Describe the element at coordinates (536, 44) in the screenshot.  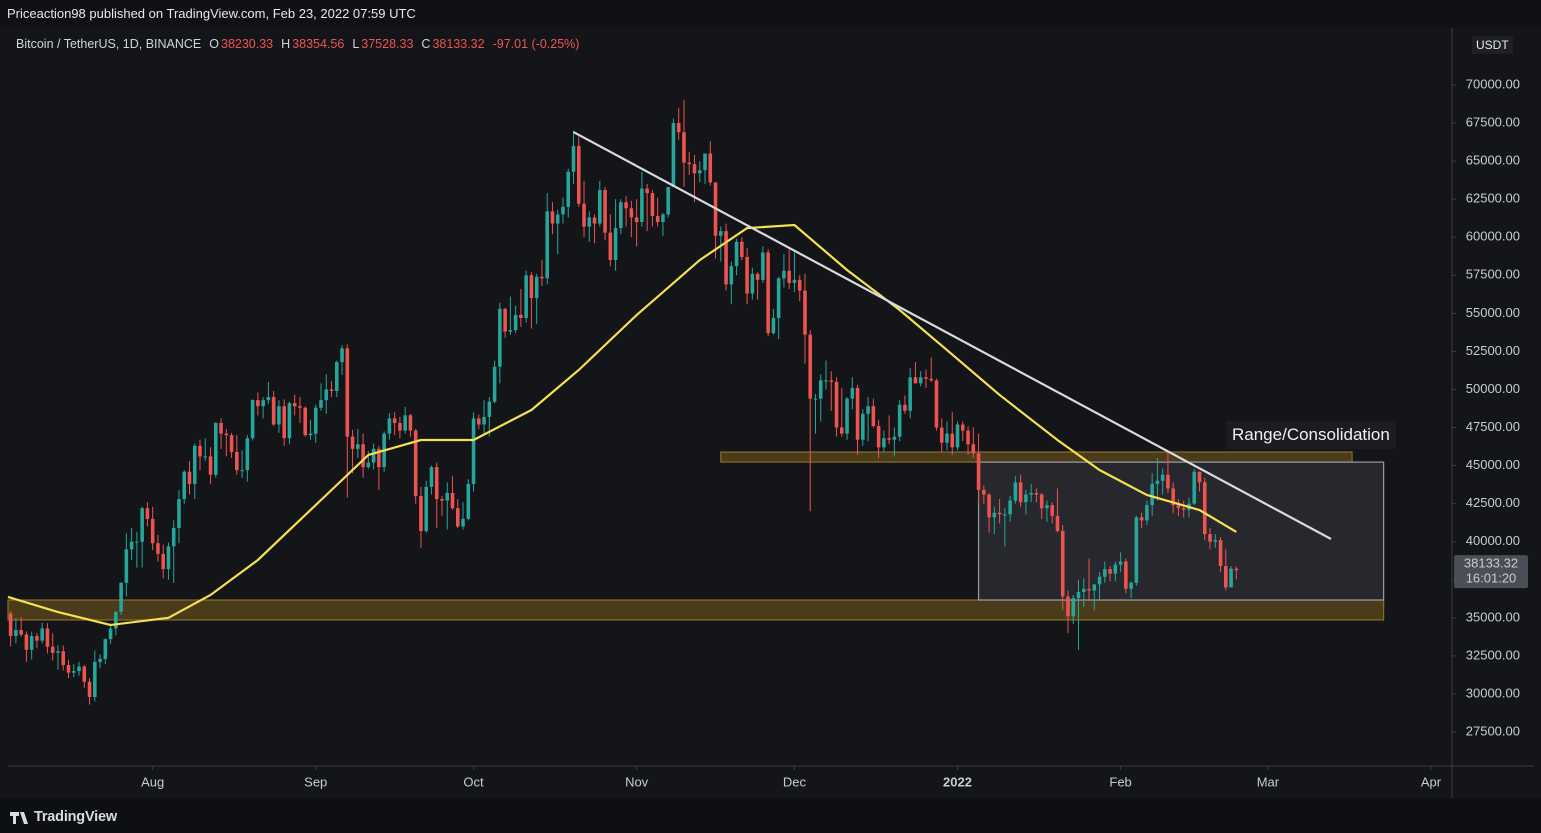
I see `change: -97.01 (-0.25%)` at that location.